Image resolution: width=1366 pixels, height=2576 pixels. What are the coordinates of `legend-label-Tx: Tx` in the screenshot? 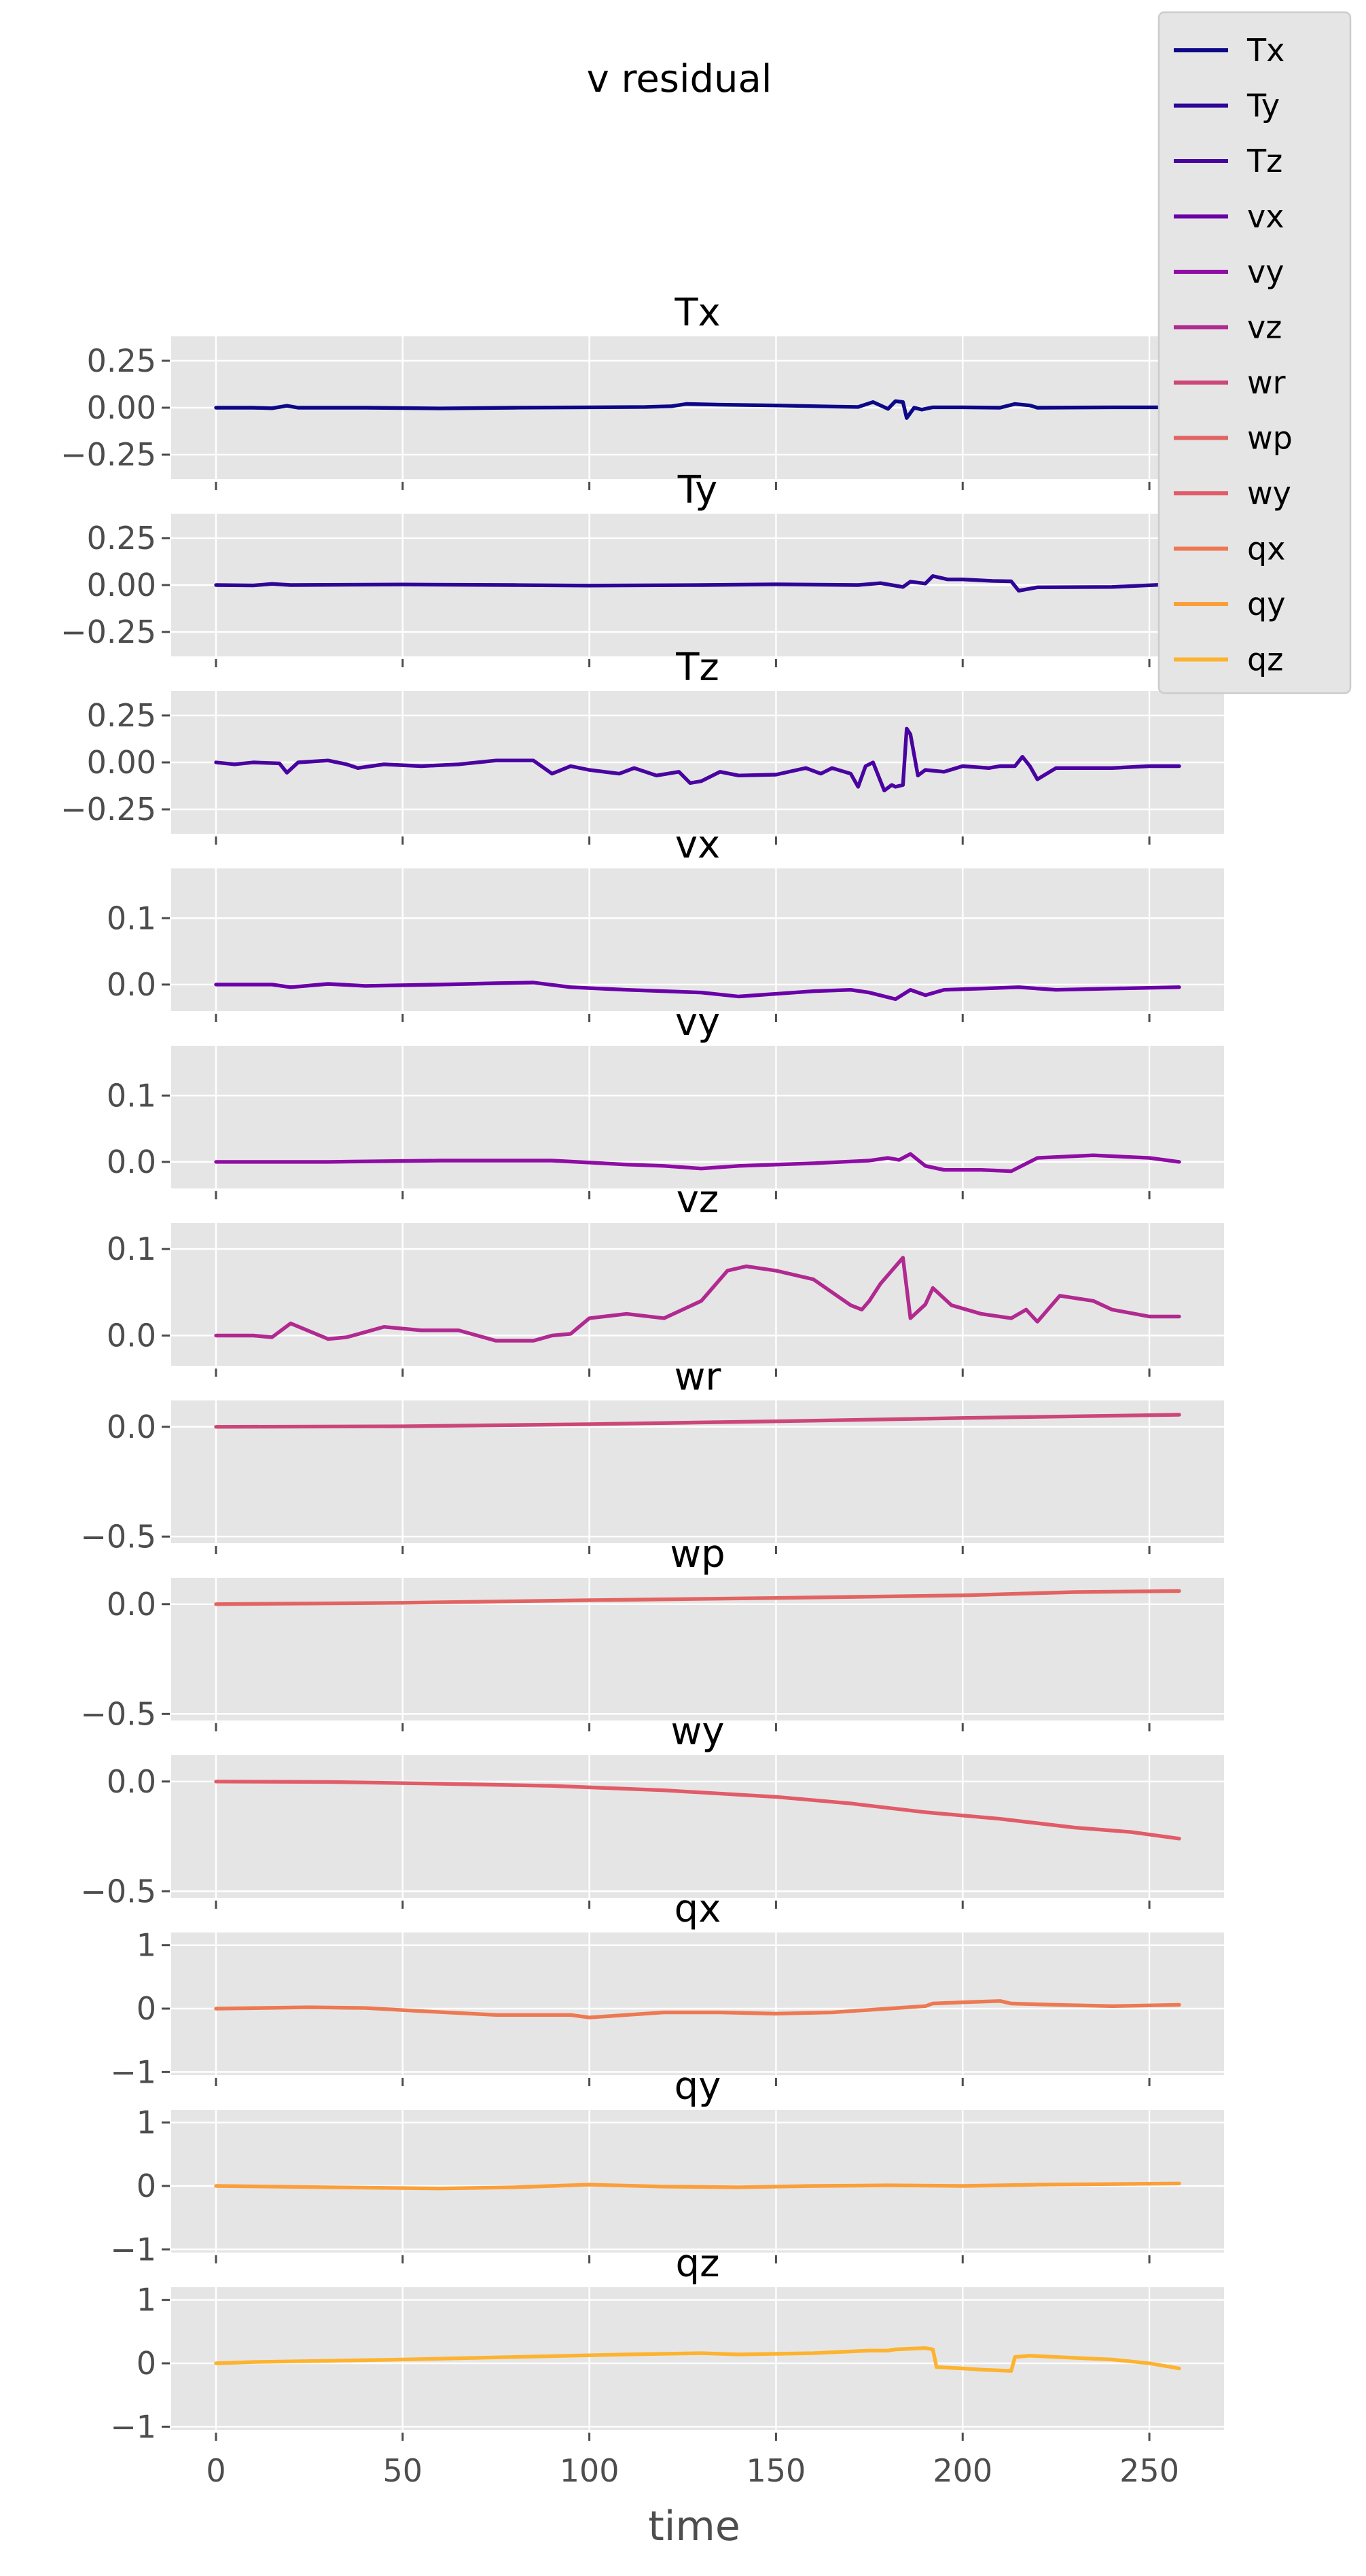 It's located at (1265, 50).